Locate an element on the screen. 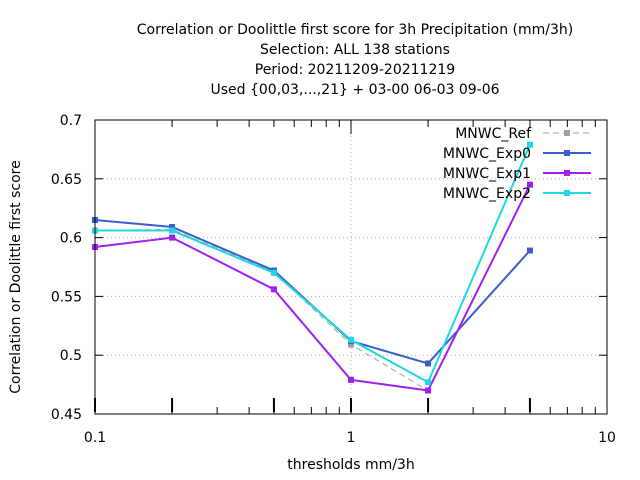  y-tick-label: 0.45 is located at coordinates (66, 415).